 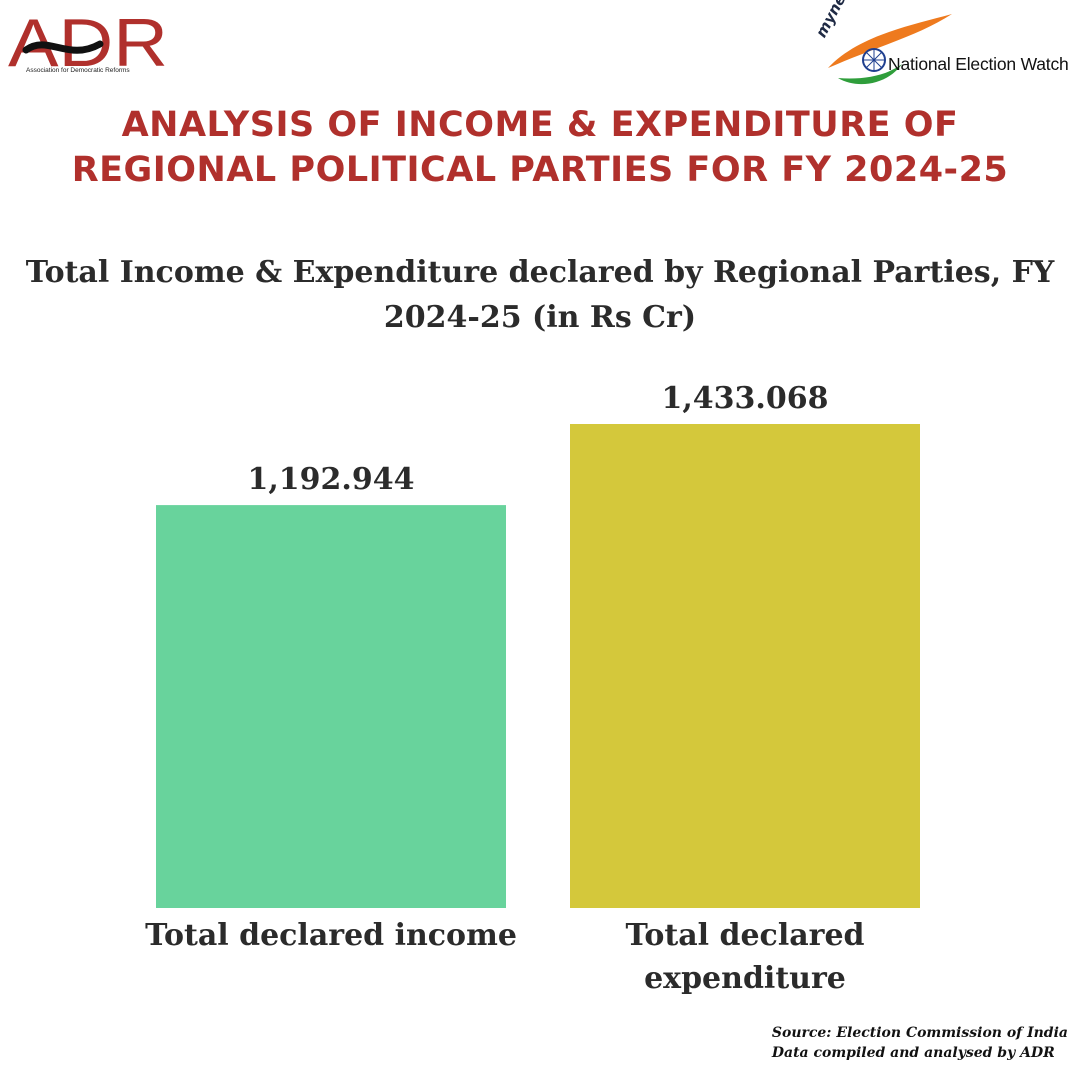 What do you see at coordinates (331, 706) in the screenshot?
I see `bar-income` at bounding box center [331, 706].